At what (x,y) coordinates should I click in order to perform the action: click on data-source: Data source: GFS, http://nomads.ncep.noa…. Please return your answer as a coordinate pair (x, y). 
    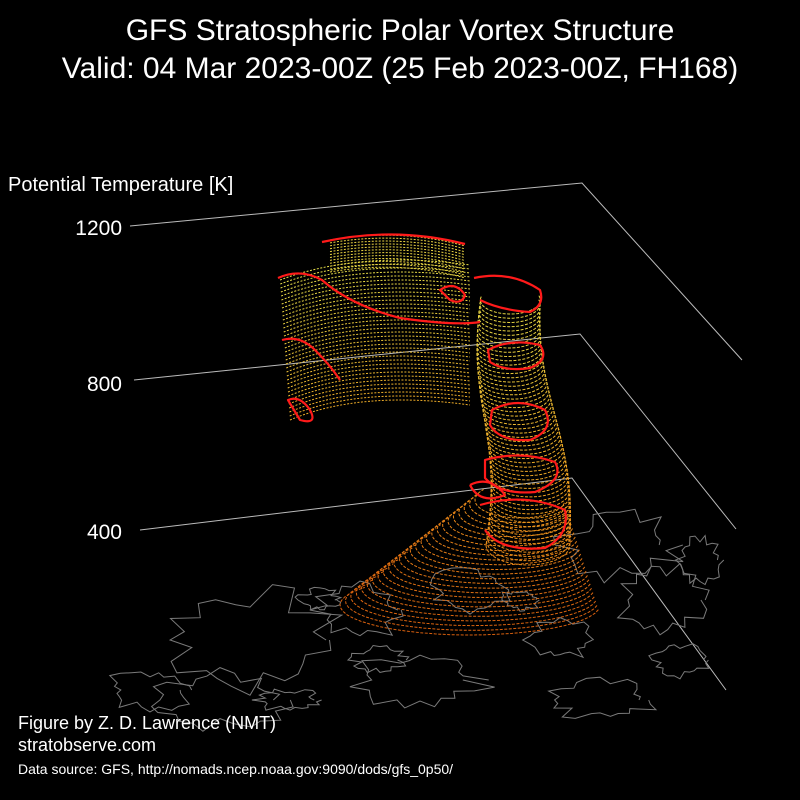
    Looking at the image, I should click on (236, 769).